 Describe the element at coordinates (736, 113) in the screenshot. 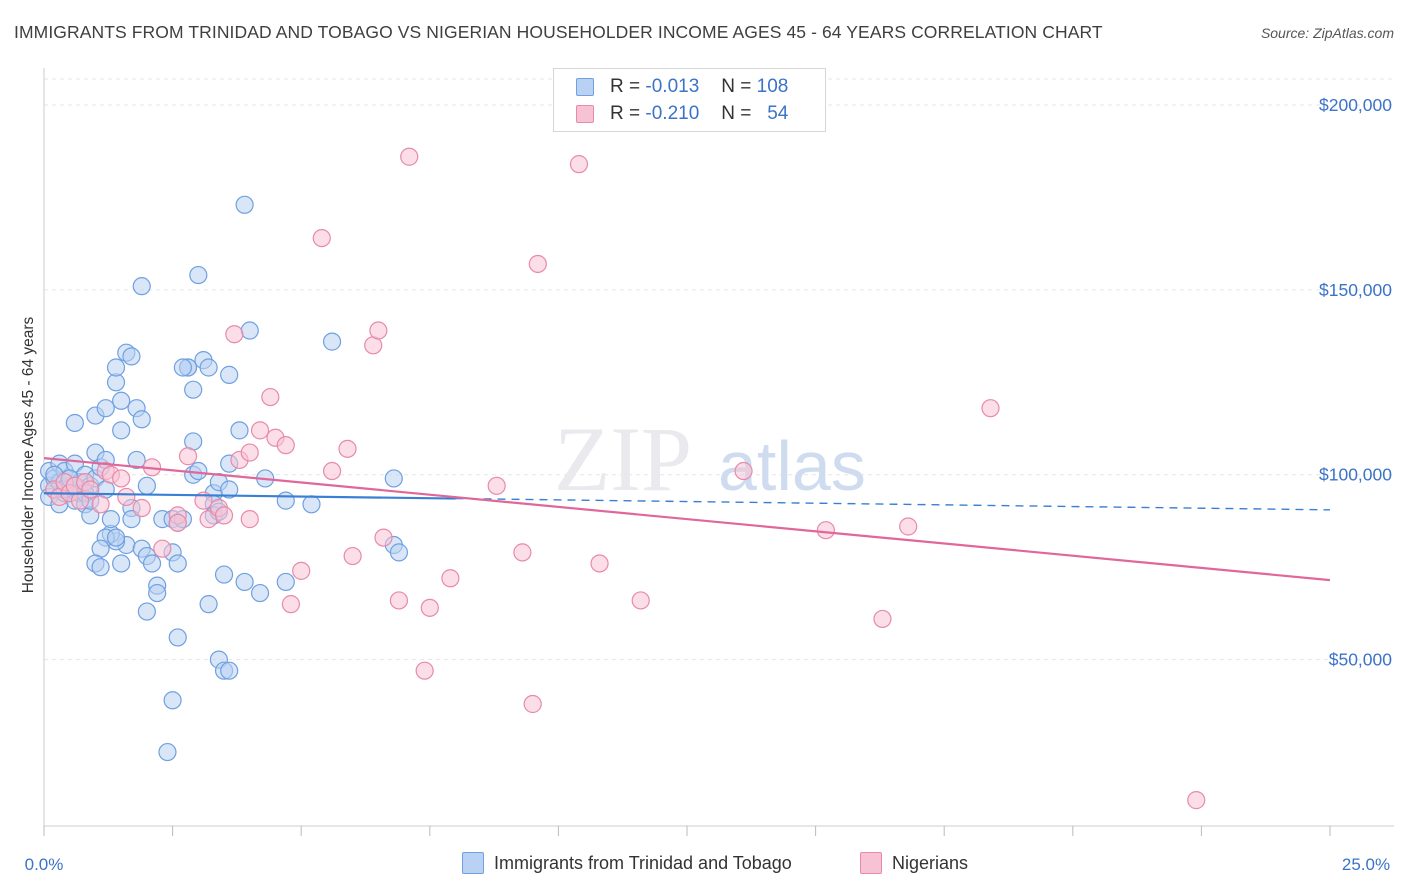

I see `n-label: N =` at that location.